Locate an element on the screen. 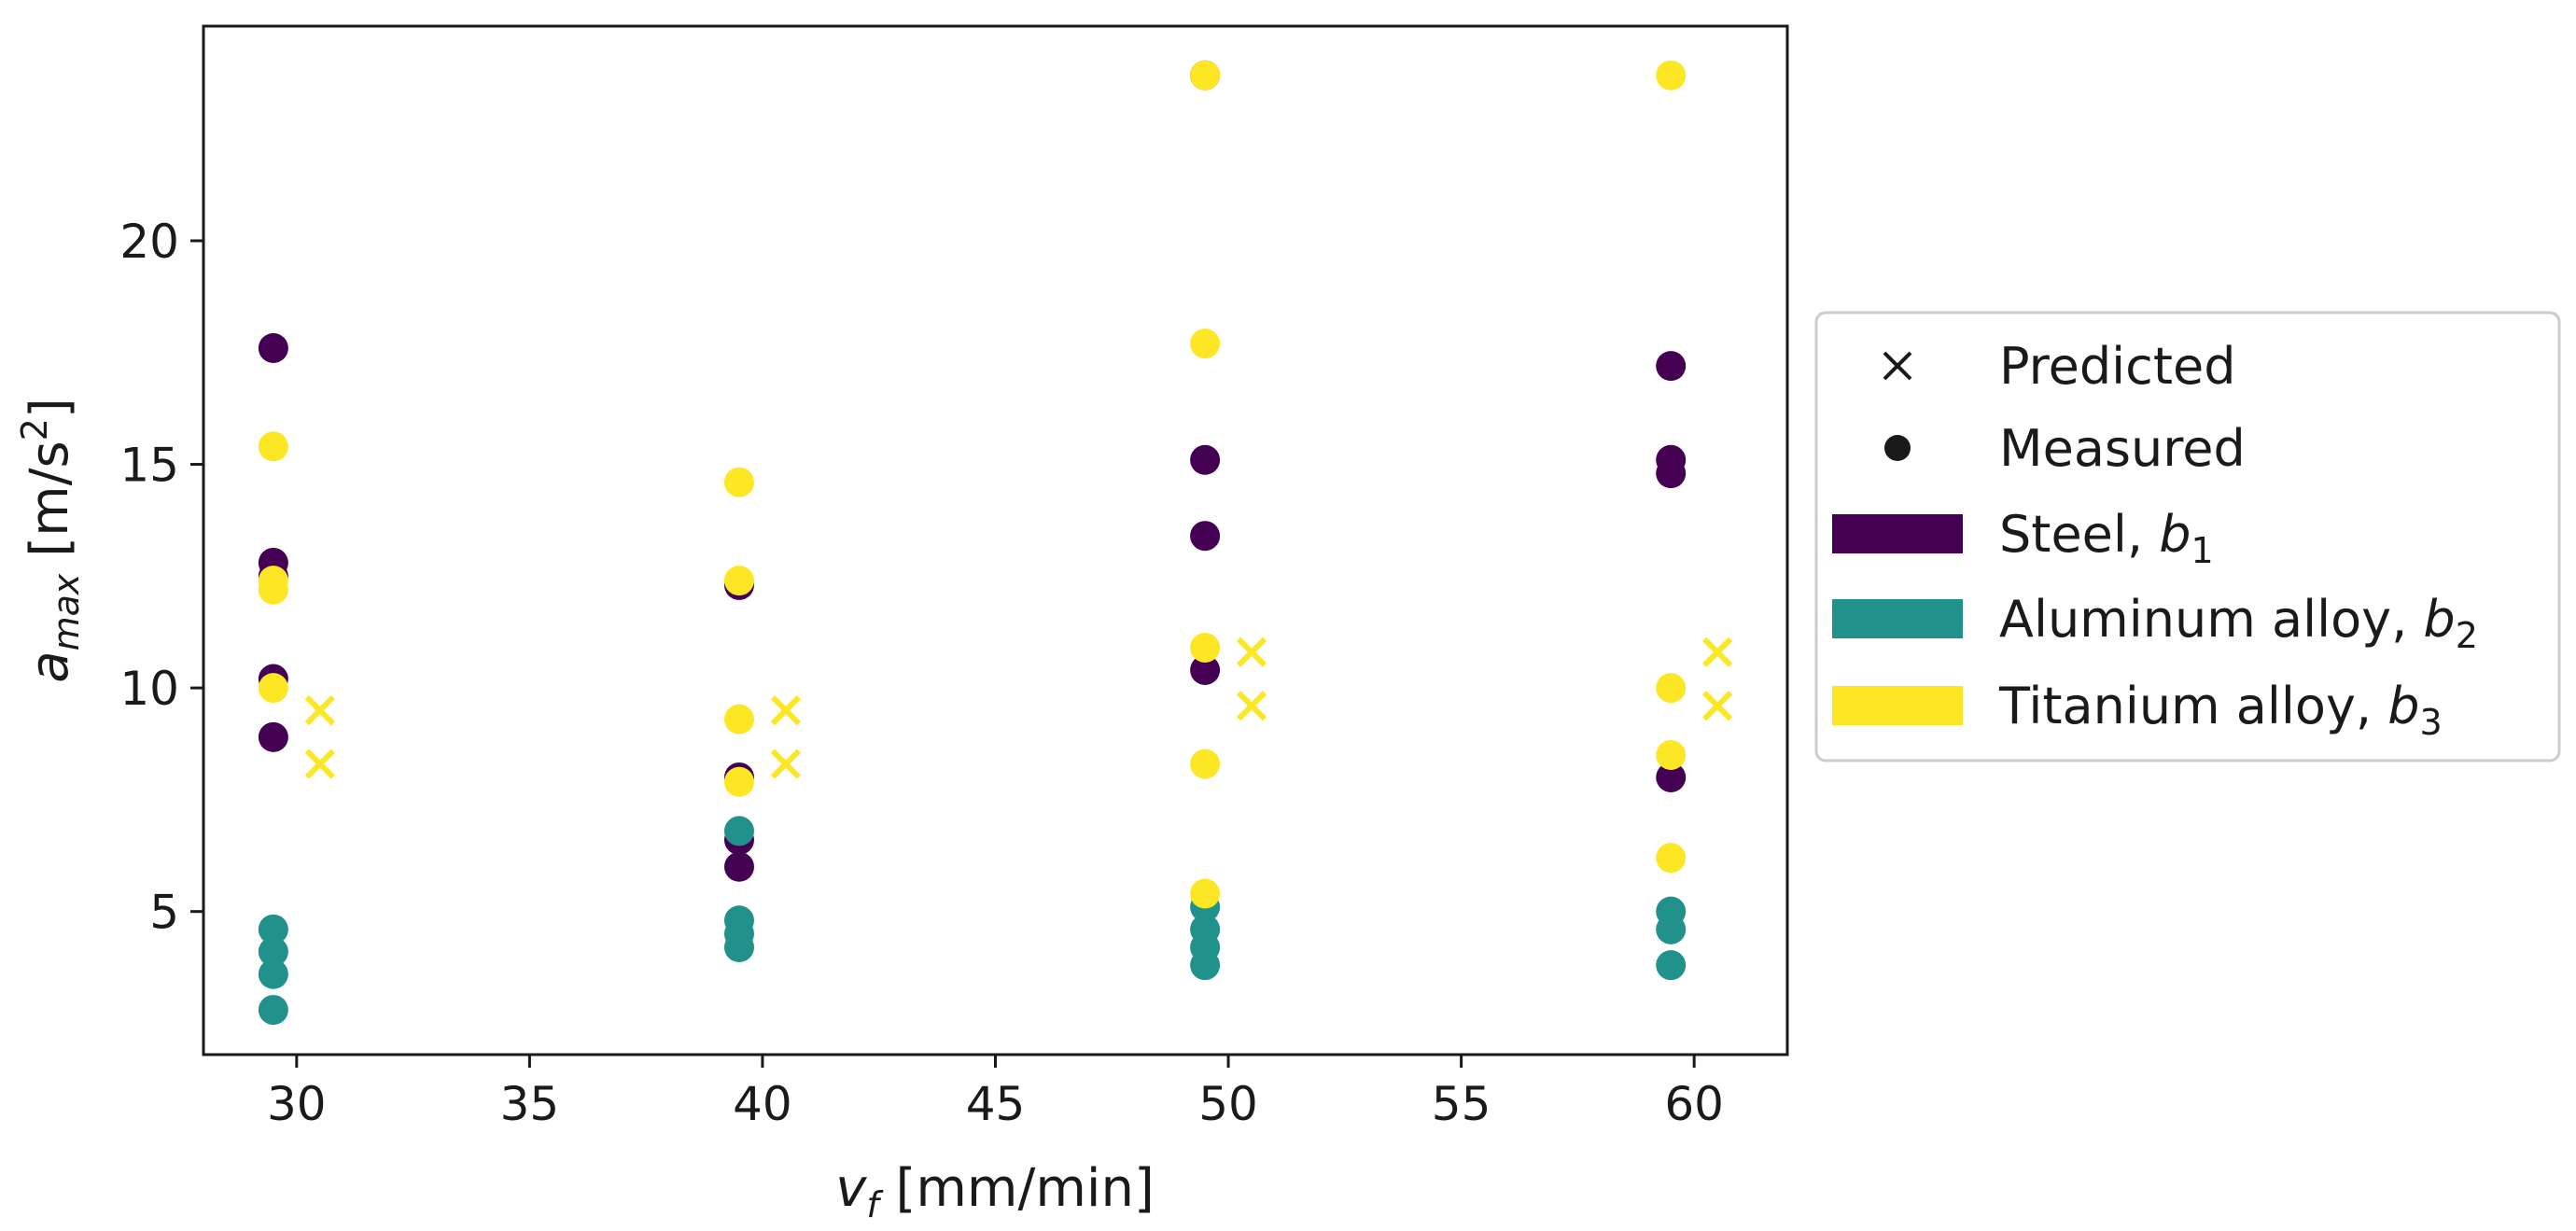 The height and width of the screenshot is (1231, 2576). legend-label: Aluminum alloy, b2 is located at coordinates (2238, 623).